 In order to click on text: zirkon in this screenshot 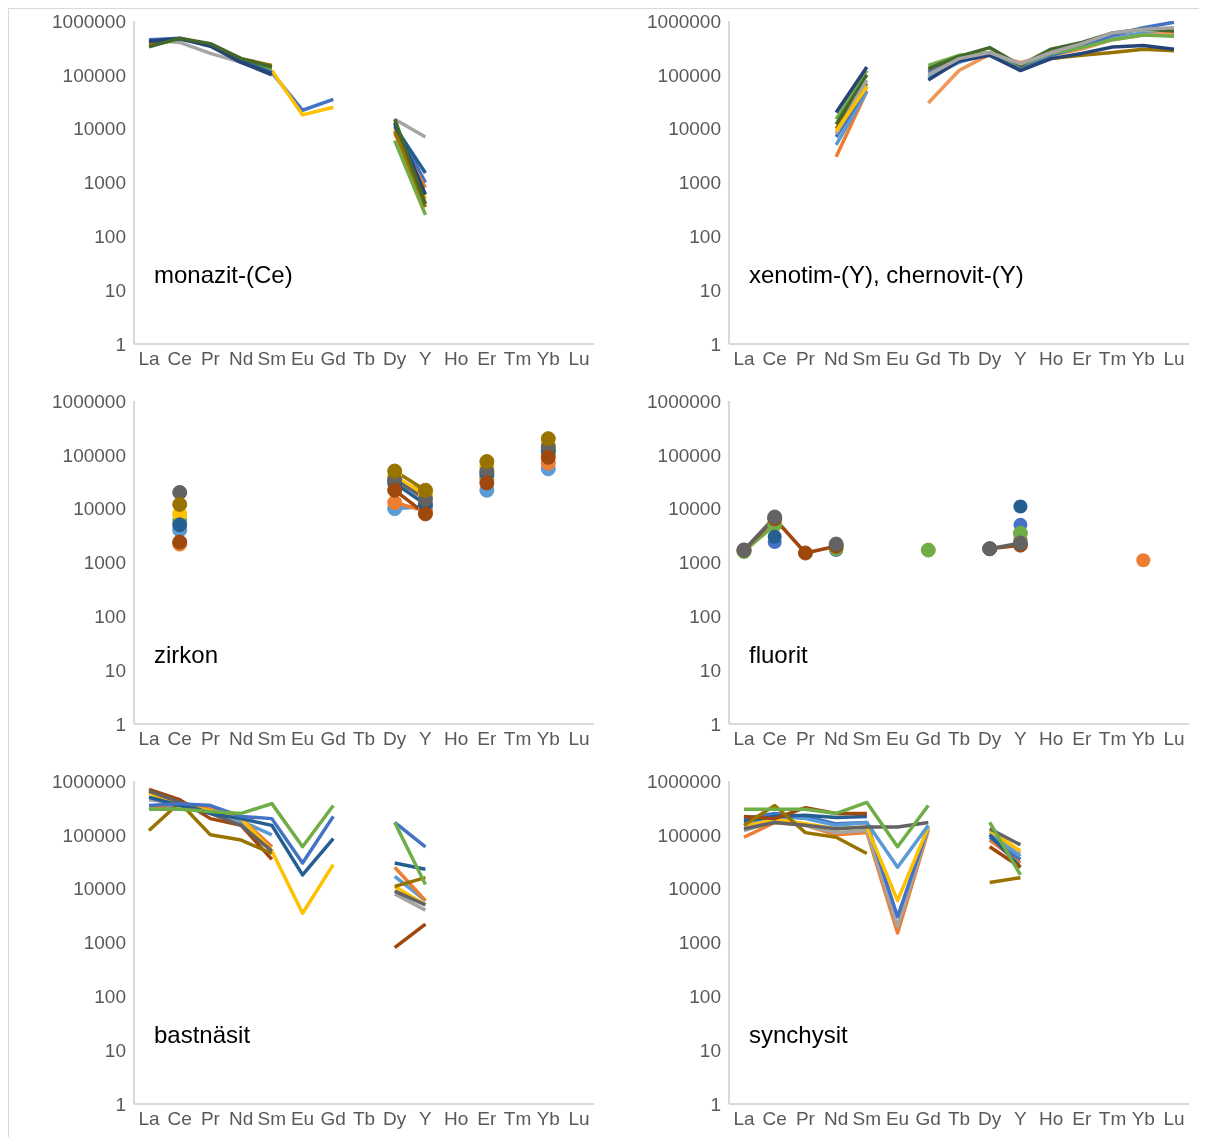, I will do `click(186, 655)`.